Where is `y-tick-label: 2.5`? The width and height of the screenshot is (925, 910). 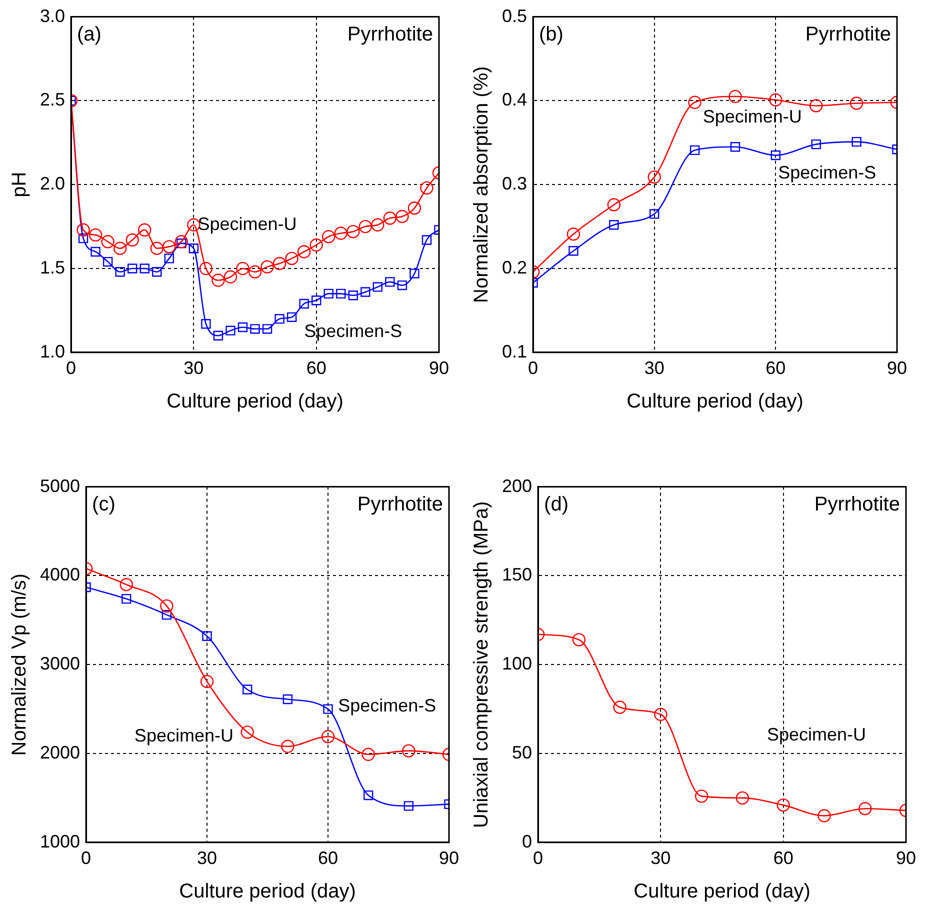 y-tick-label: 2.5 is located at coordinates (53, 100).